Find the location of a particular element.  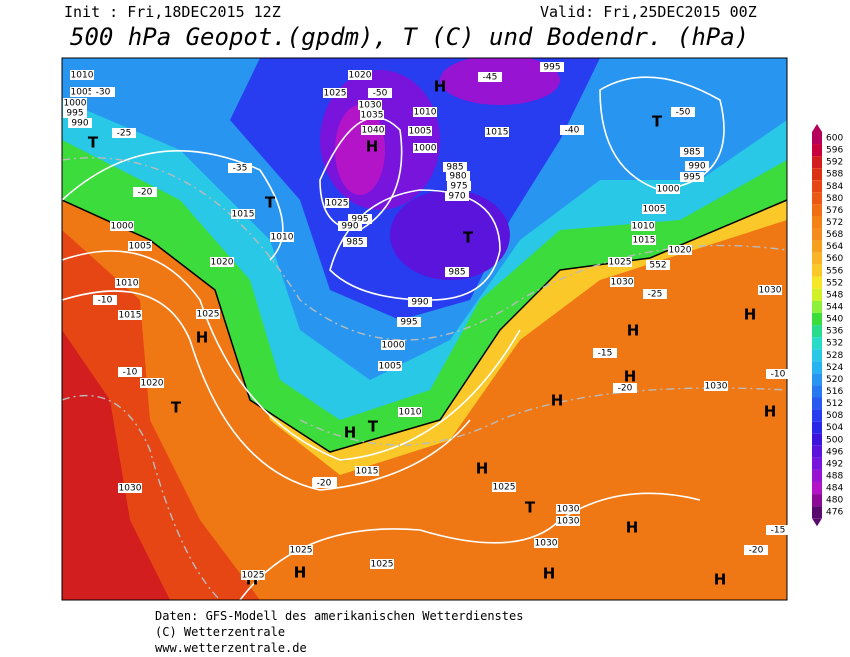

colorbar-label: 476 is located at coordinates (834, 513).